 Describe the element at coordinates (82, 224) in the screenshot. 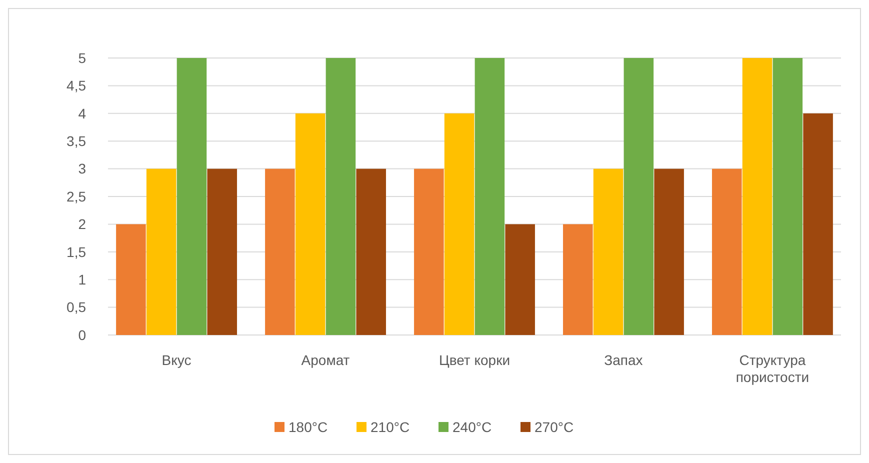

I see `y-tick-label: 2` at that location.